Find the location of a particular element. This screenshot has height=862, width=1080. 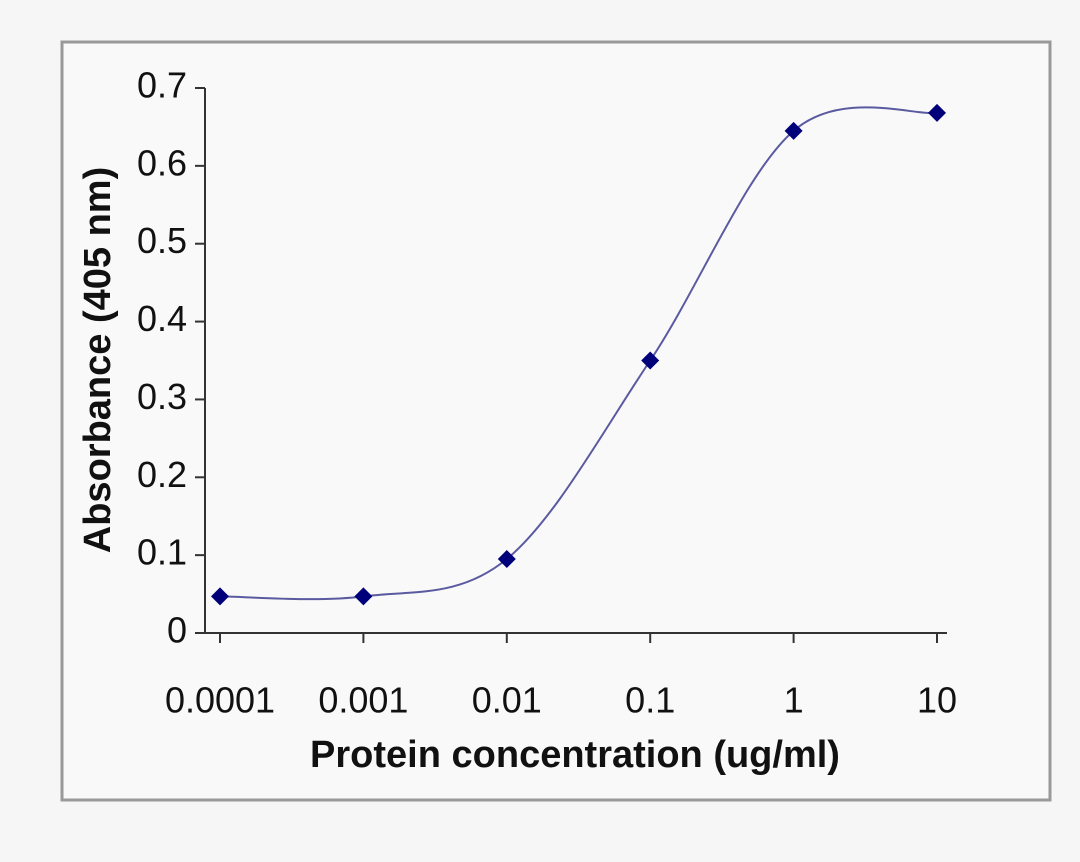

x-tick-label: 0.1 is located at coordinates (650, 700).